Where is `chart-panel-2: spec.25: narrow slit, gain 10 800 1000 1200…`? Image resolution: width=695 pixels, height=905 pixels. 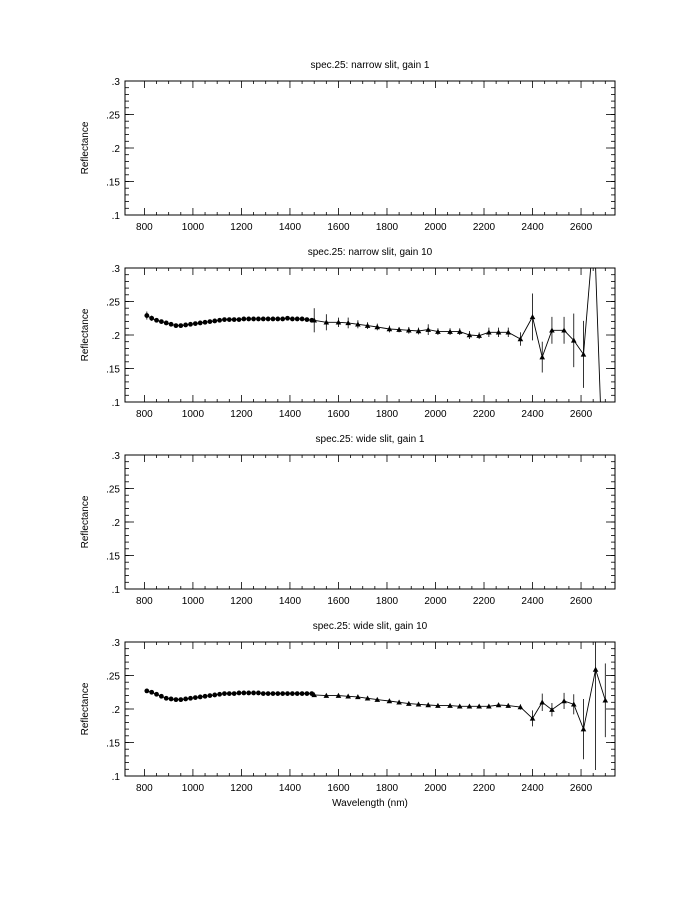 chart-panel-2: spec.25: narrow slit, gain 10 800 1000 1200… is located at coordinates (348, 333).